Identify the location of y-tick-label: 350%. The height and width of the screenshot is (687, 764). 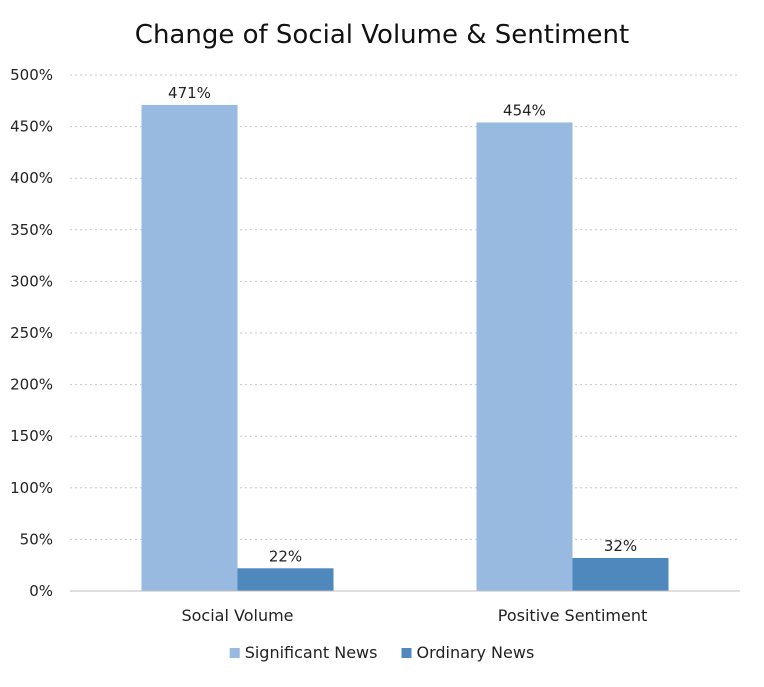
(31, 230).